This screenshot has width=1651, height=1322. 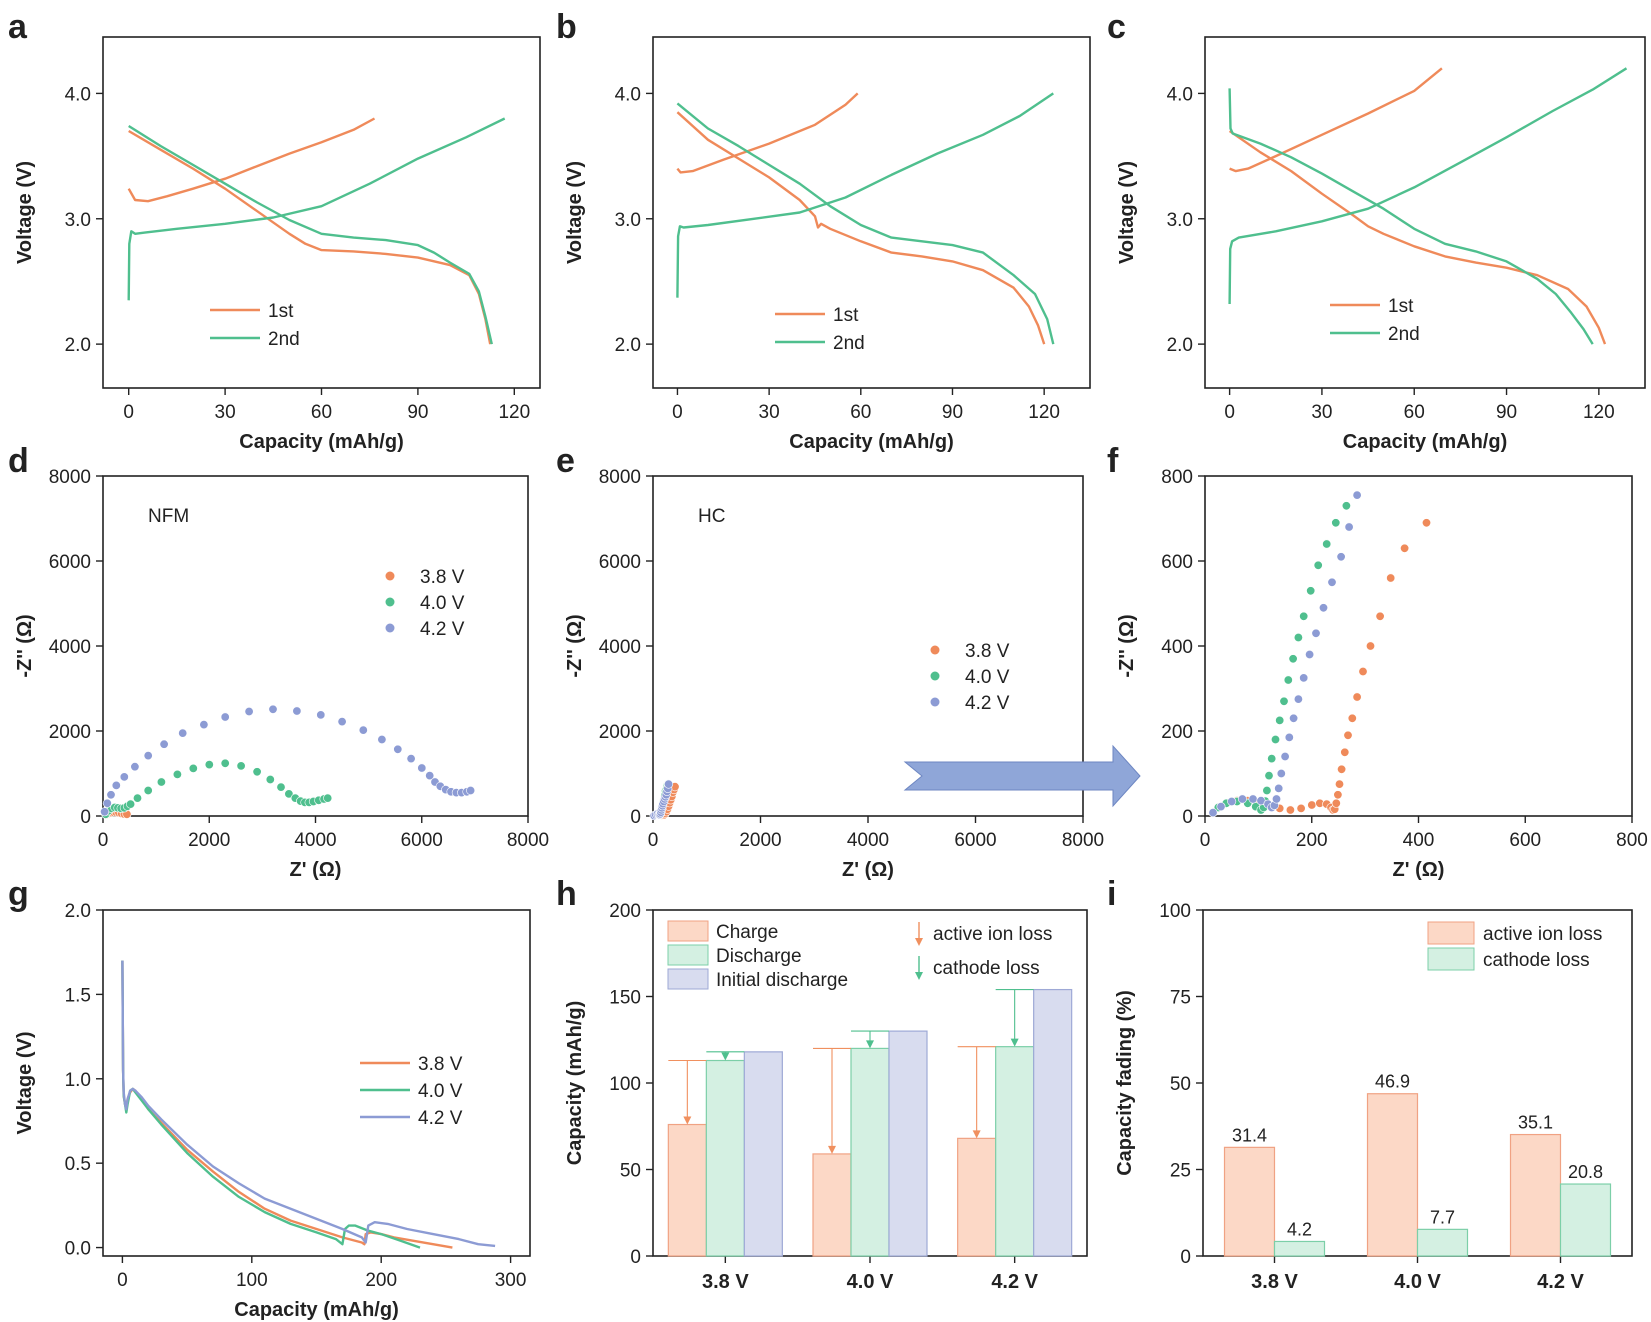 What do you see at coordinates (1525, 840) in the screenshot?
I see `x-tick-label: 600` at bounding box center [1525, 840].